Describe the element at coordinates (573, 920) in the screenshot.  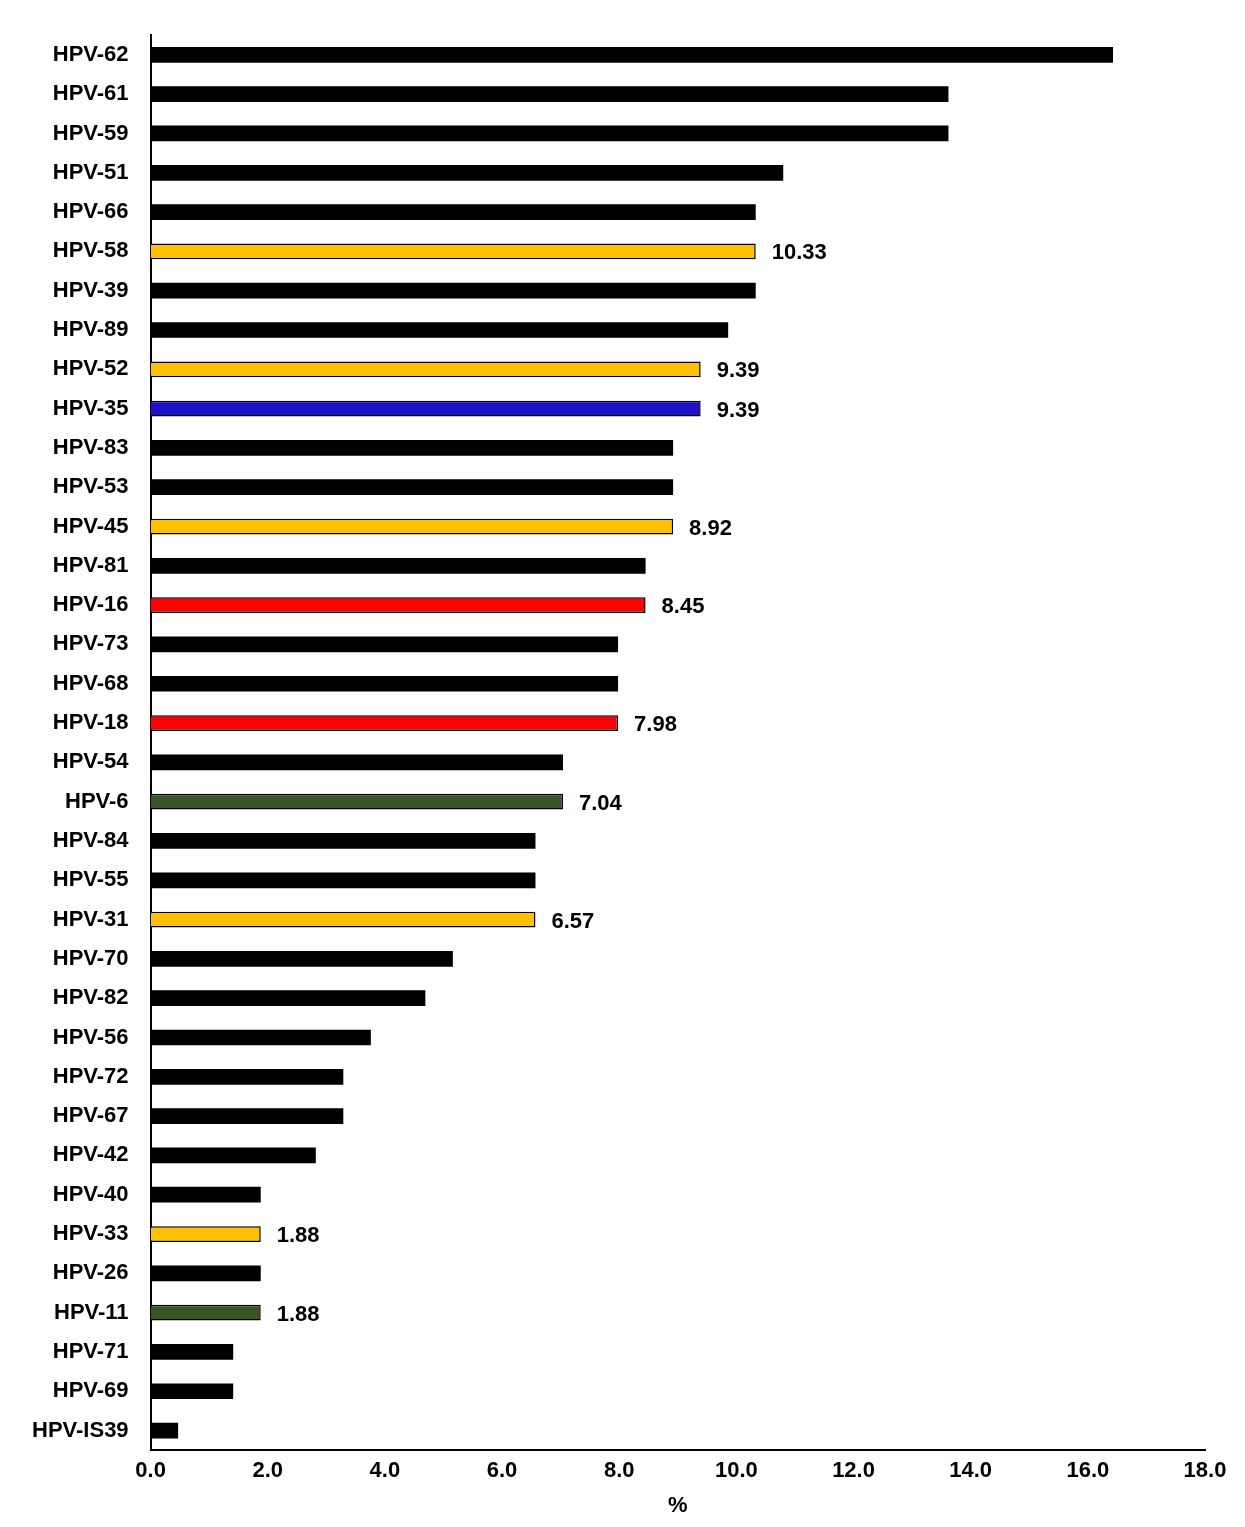
I see `data-label: 6.57` at that location.